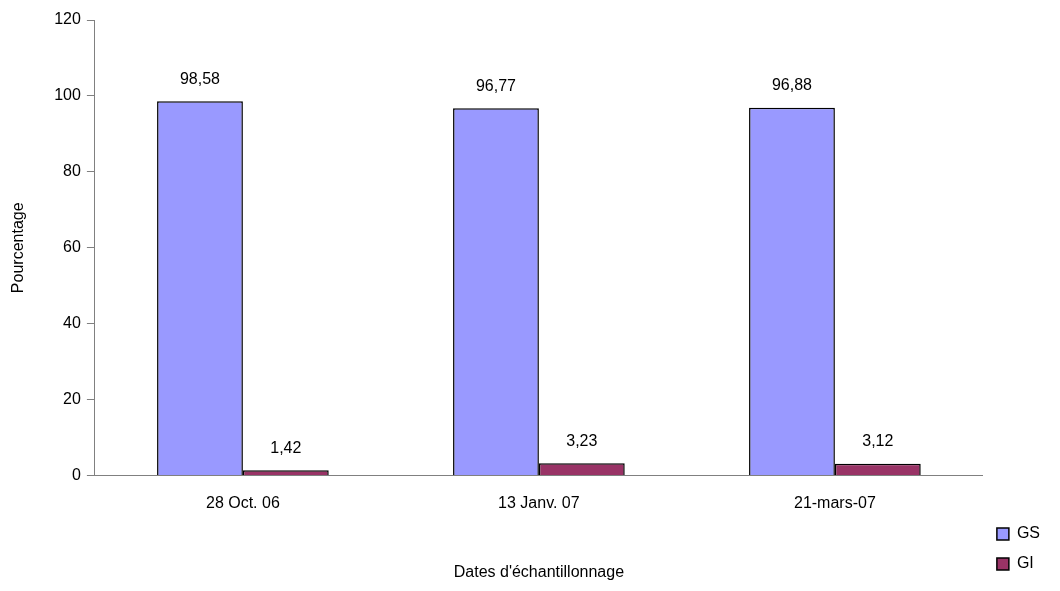  I want to click on data-label: 3,23, so click(582, 440).